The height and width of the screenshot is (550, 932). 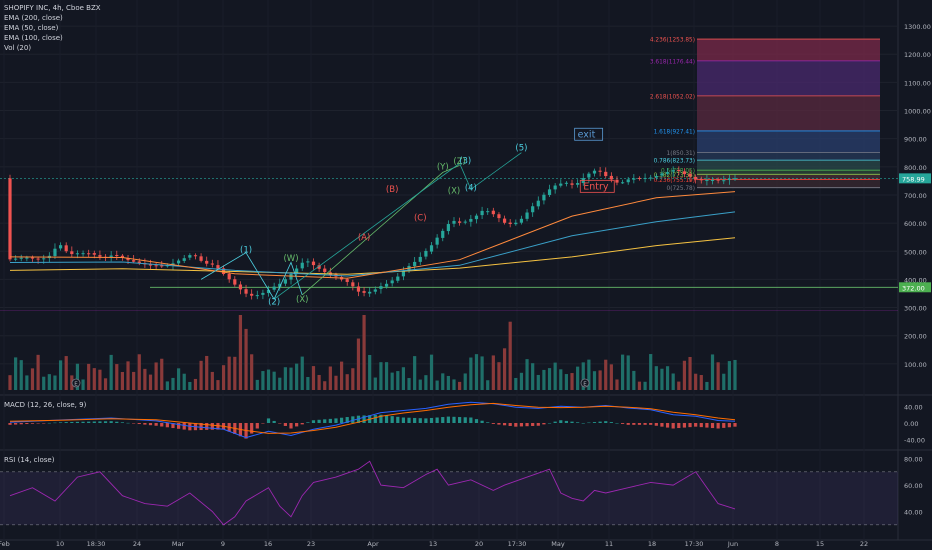 What do you see at coordinates (915, 224) in the screenshot?
I see `y-tick-label: 600.00` at bounding box center [915, 224].